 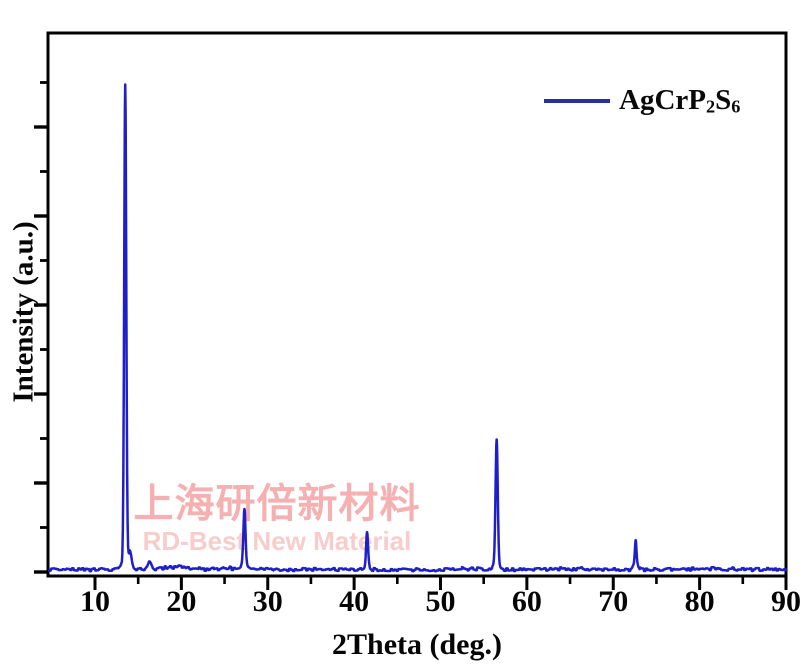 I want to click on legend-series-label: AgCrP2S6, so click(x=679, y=100).